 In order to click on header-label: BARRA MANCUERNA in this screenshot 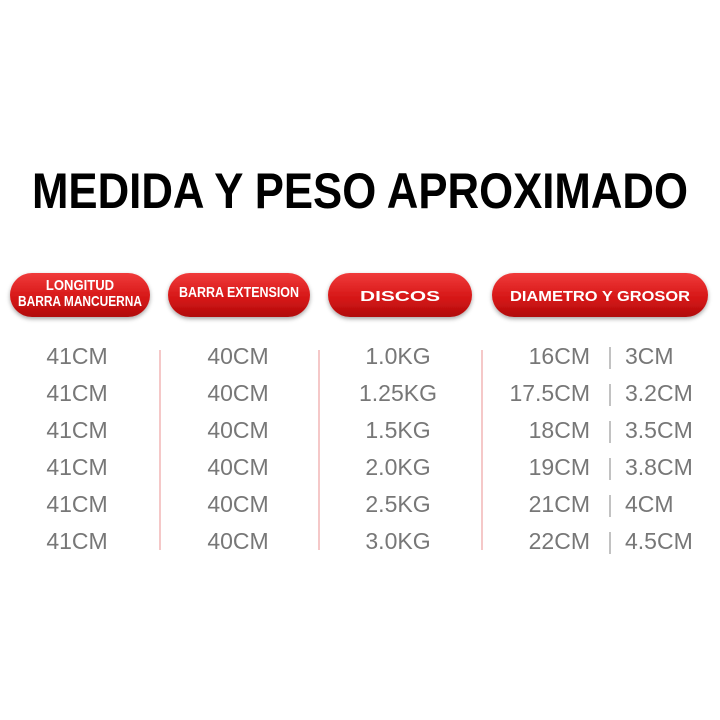, I will do `click(80, 301)`.